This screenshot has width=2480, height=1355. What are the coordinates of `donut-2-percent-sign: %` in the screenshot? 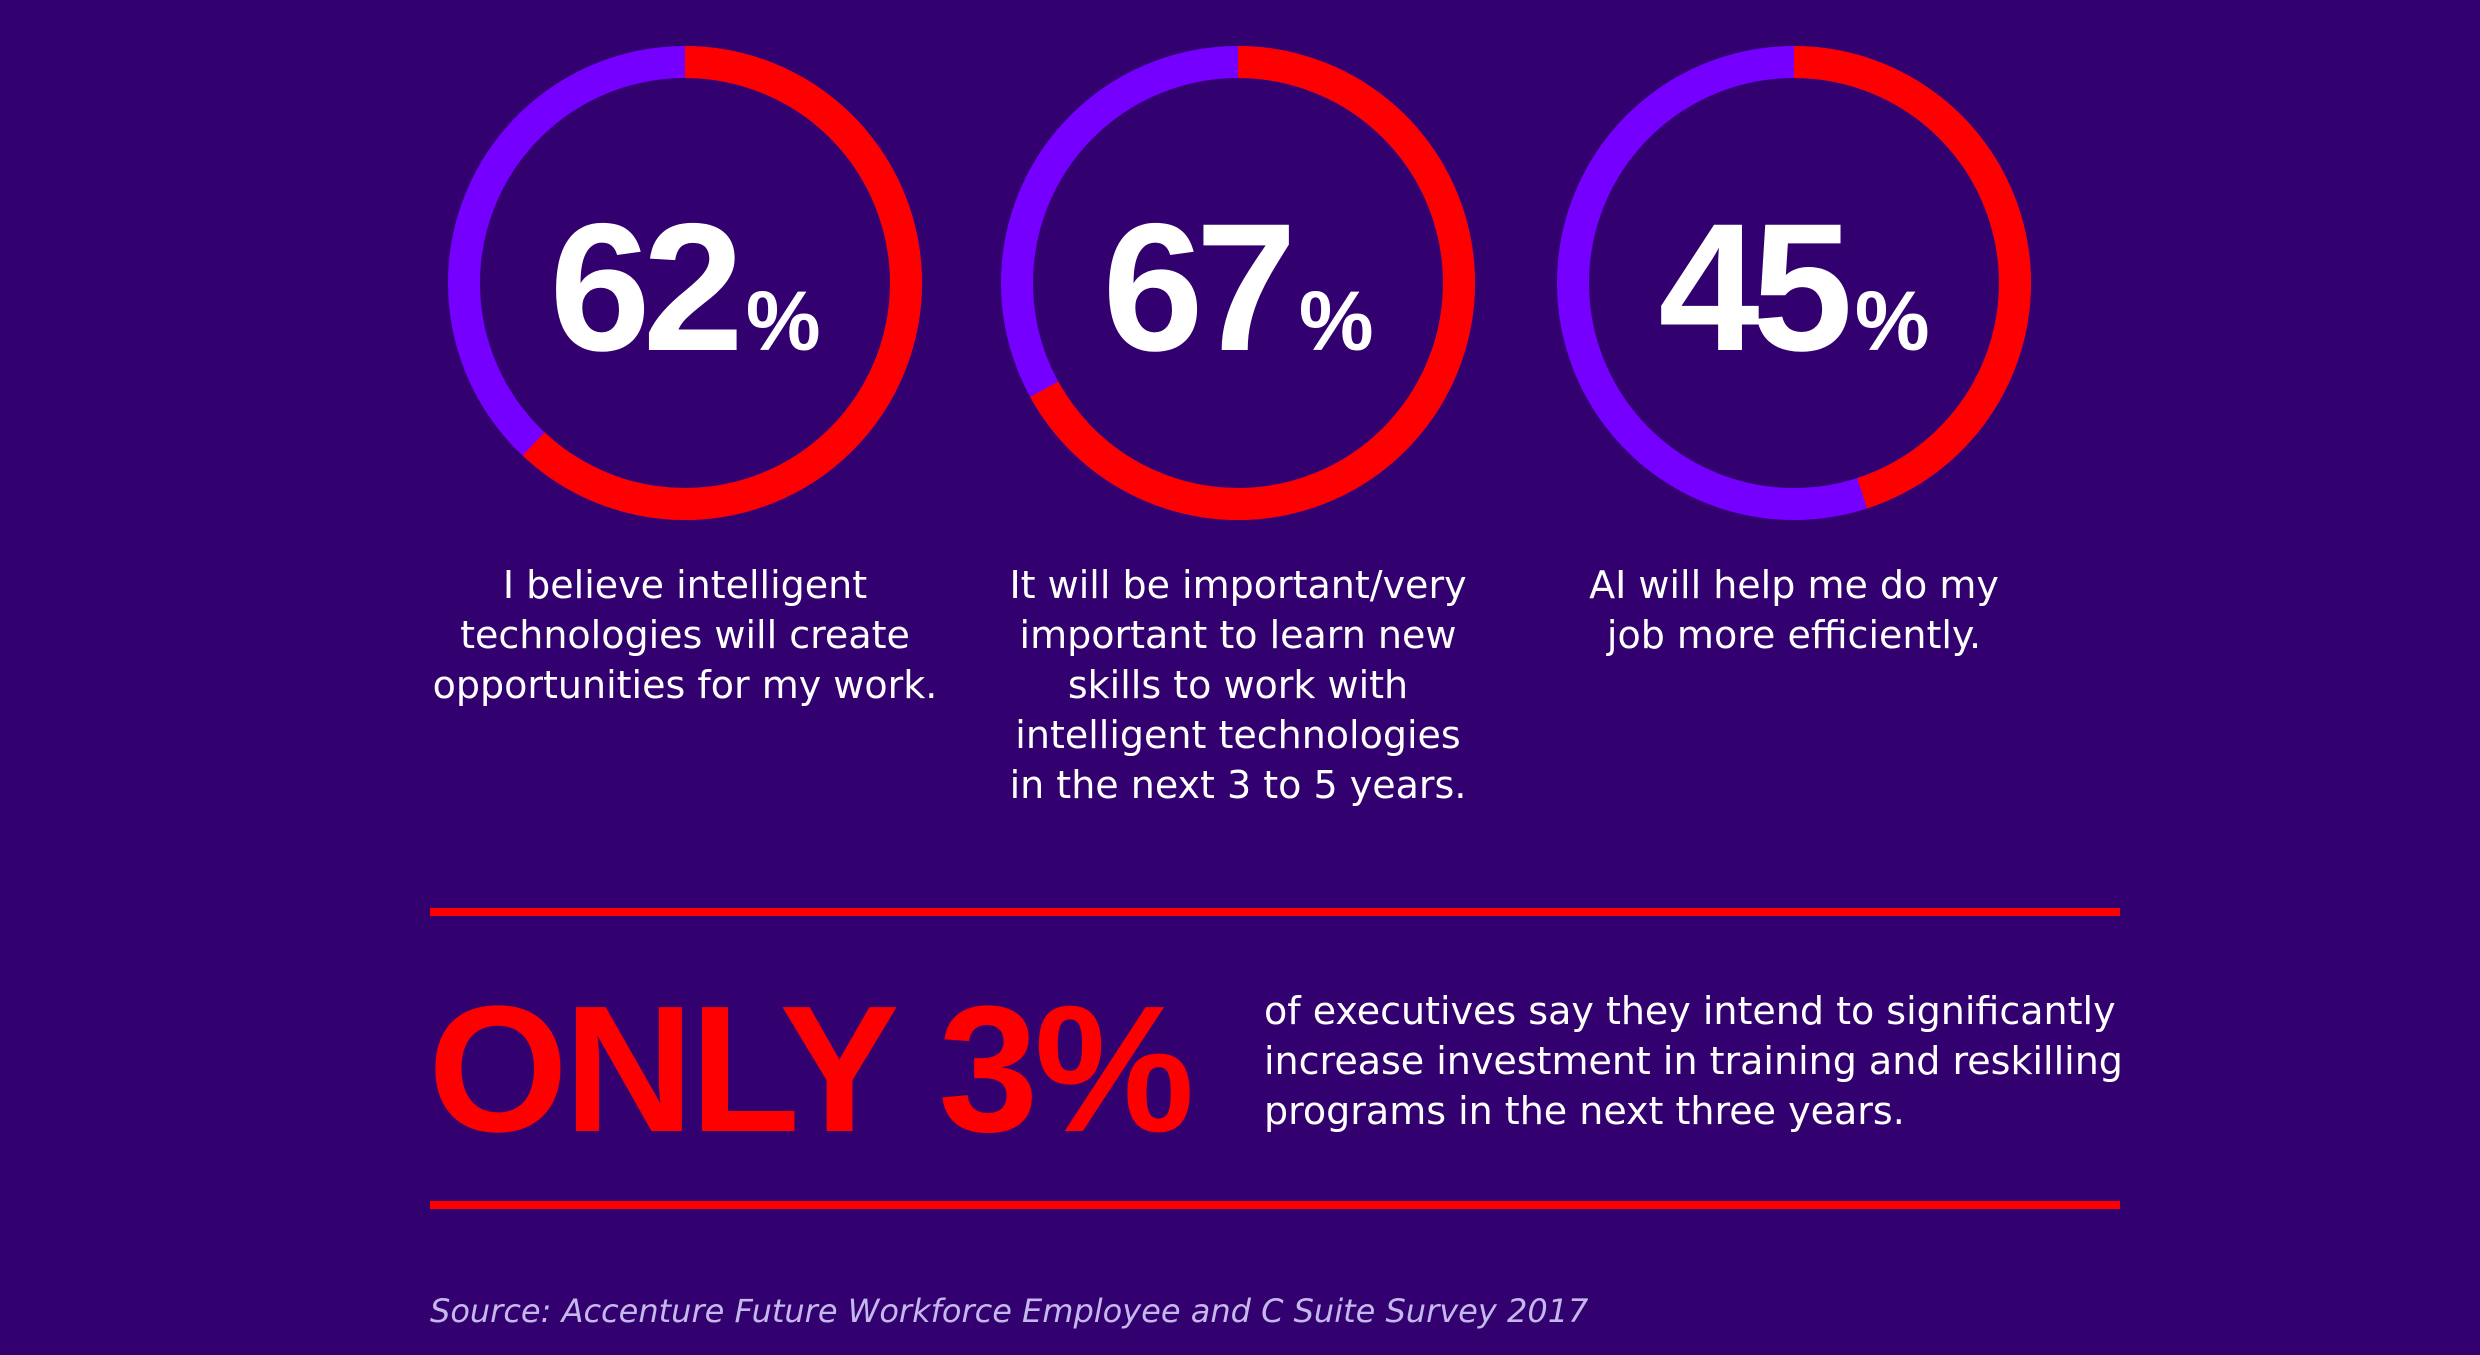 It's located at (1336, 321).